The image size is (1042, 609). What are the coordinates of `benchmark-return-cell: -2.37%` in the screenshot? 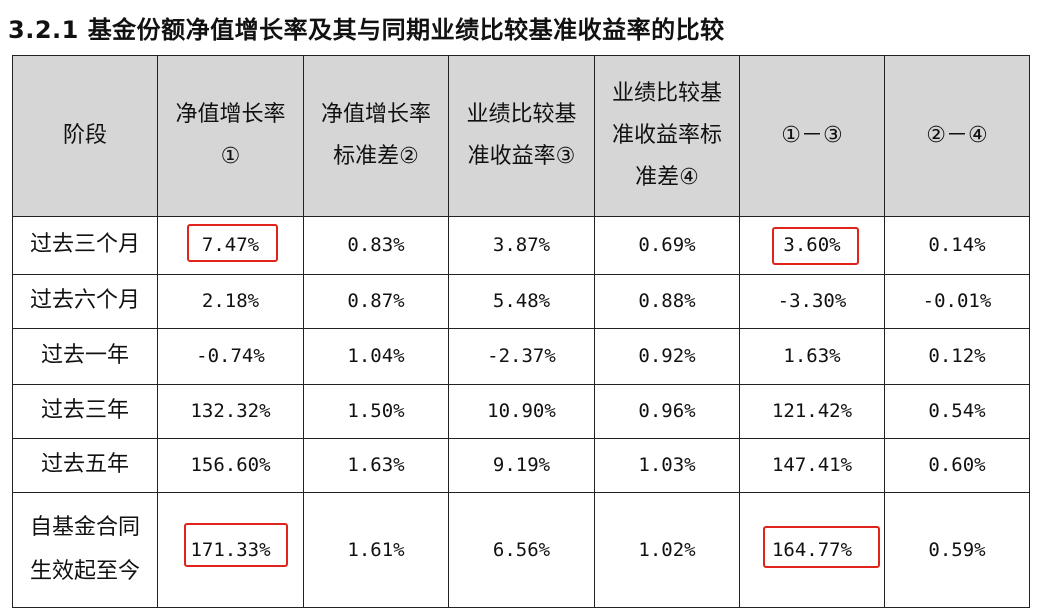 It's located at (521, 356).